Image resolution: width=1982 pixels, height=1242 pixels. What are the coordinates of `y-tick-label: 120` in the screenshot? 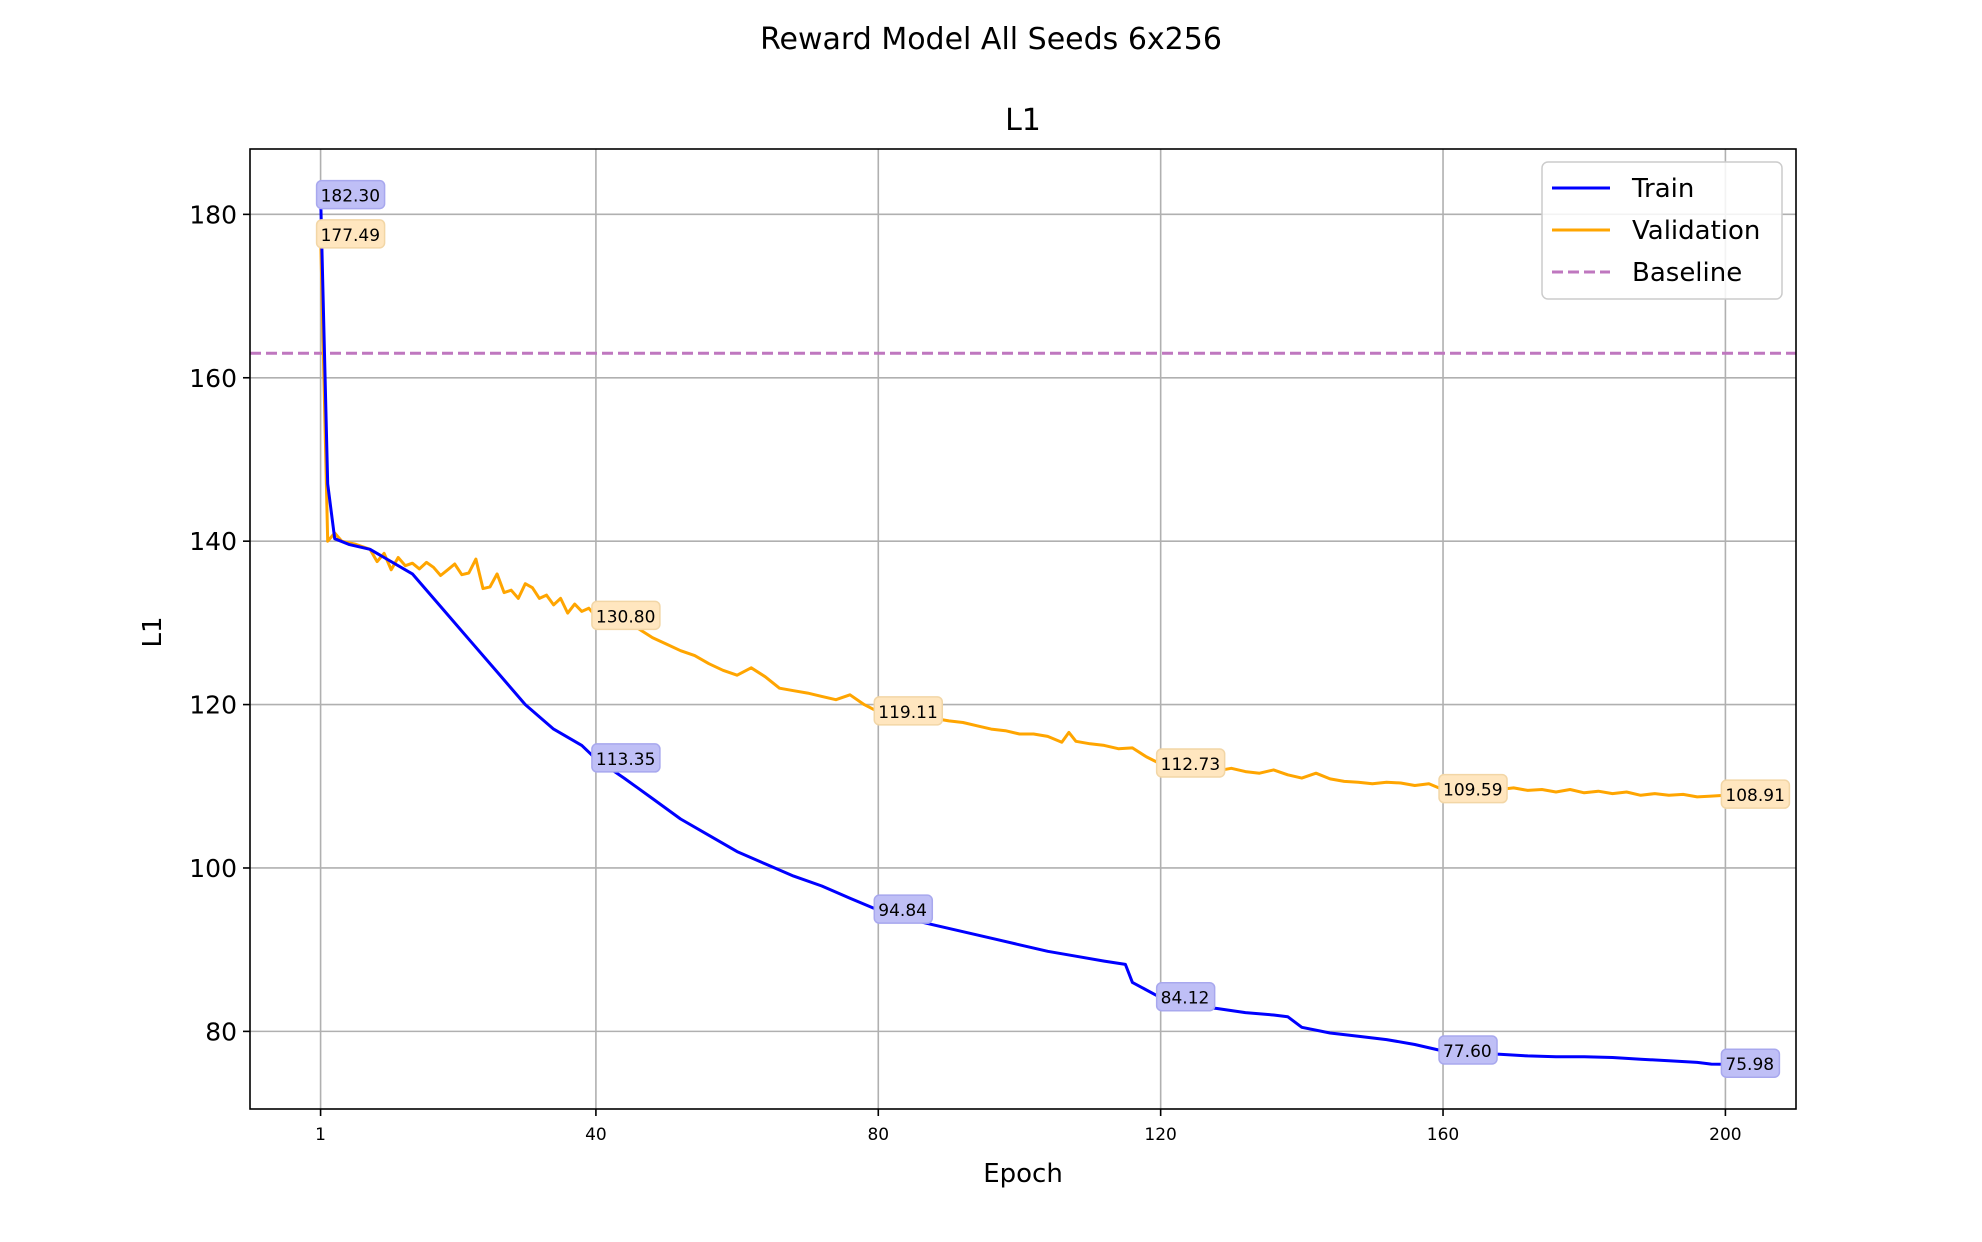 It's located at (213, 705).